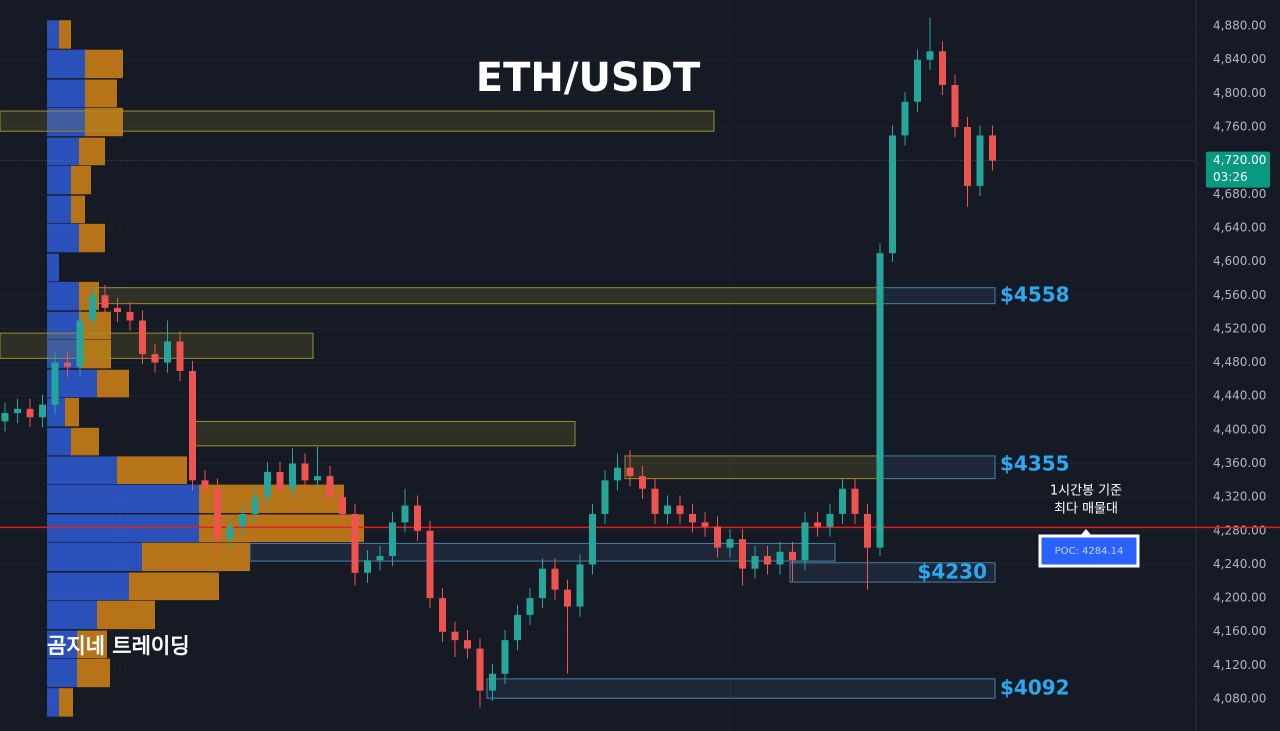 The image size is (1280, 731). What do you see at coordinates (1239, 59) in the screenshot?
I see `y-tick-label: 4,840.00` at bounding box center [1239, 59].